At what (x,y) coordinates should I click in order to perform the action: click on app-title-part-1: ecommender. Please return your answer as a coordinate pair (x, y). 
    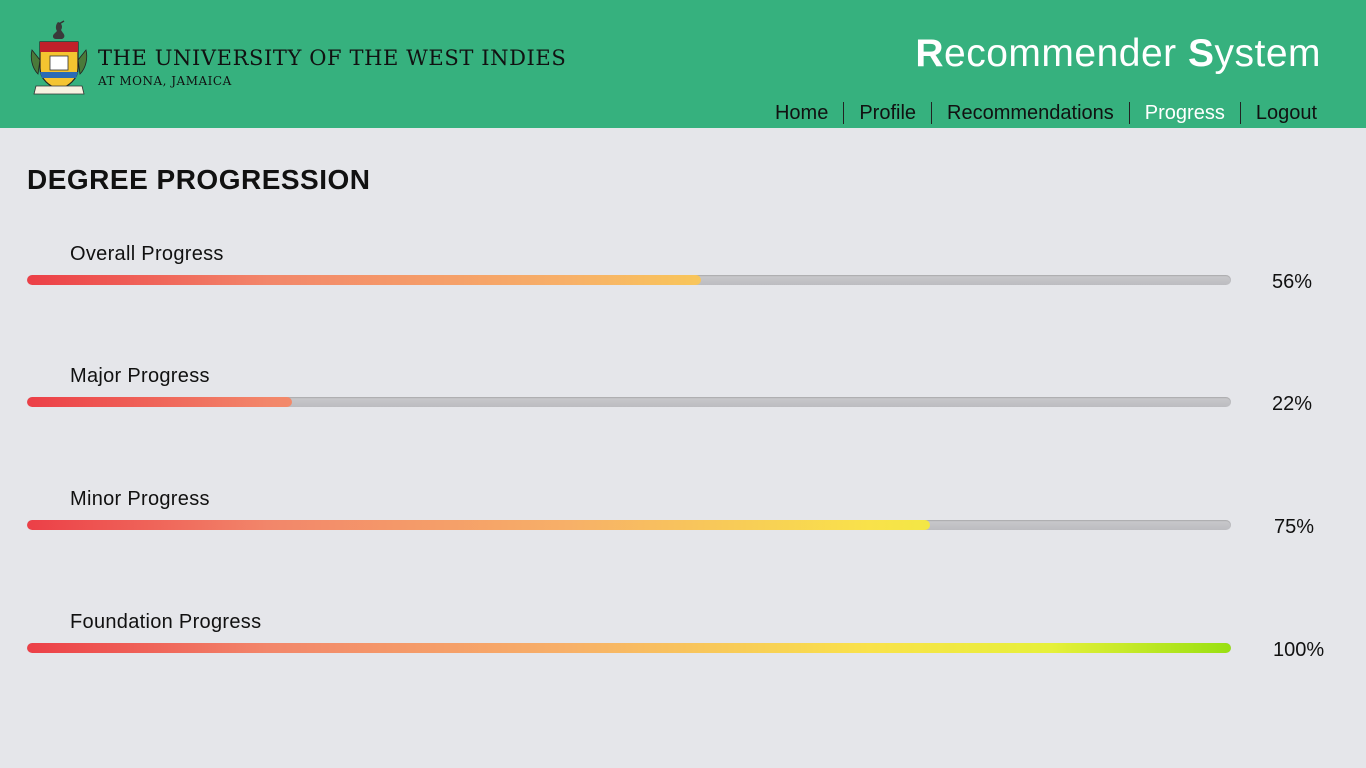
    Looking at the image, I should click on (1066, 53).